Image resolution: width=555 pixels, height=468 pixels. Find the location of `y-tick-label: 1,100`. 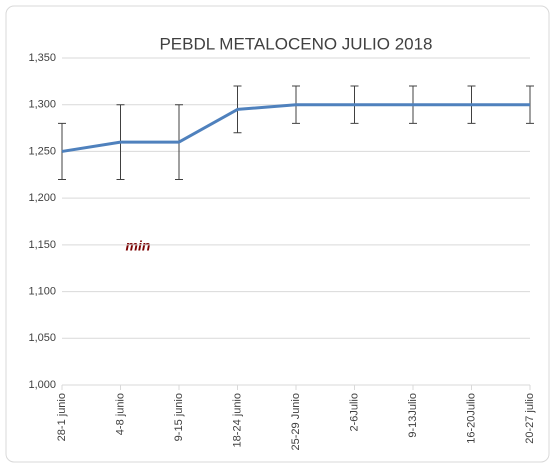

y-tick-label: 1,100 is located at coordinates (42, 291).